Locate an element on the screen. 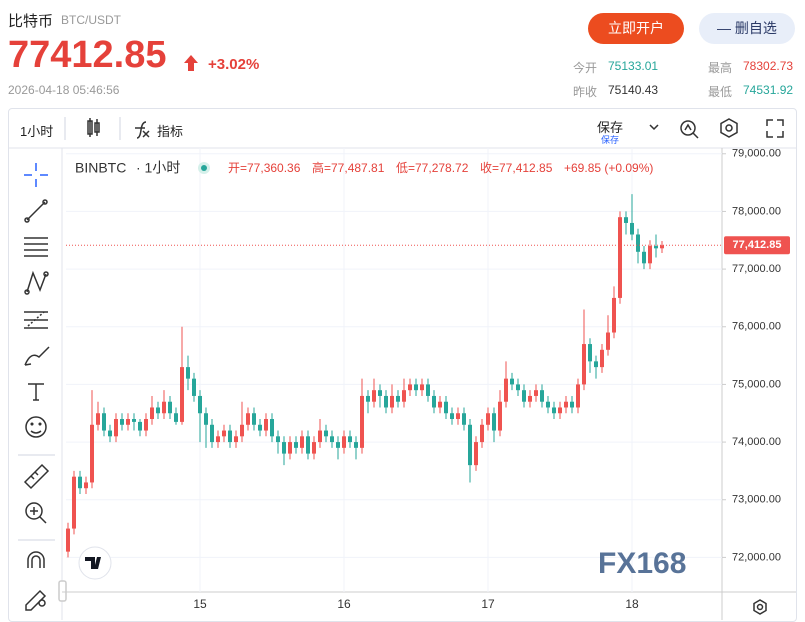 Image resolution: width=805 pixels, height=622 pixels. y-tick-label: 78,000.00 is located at coordinates (756, 211).